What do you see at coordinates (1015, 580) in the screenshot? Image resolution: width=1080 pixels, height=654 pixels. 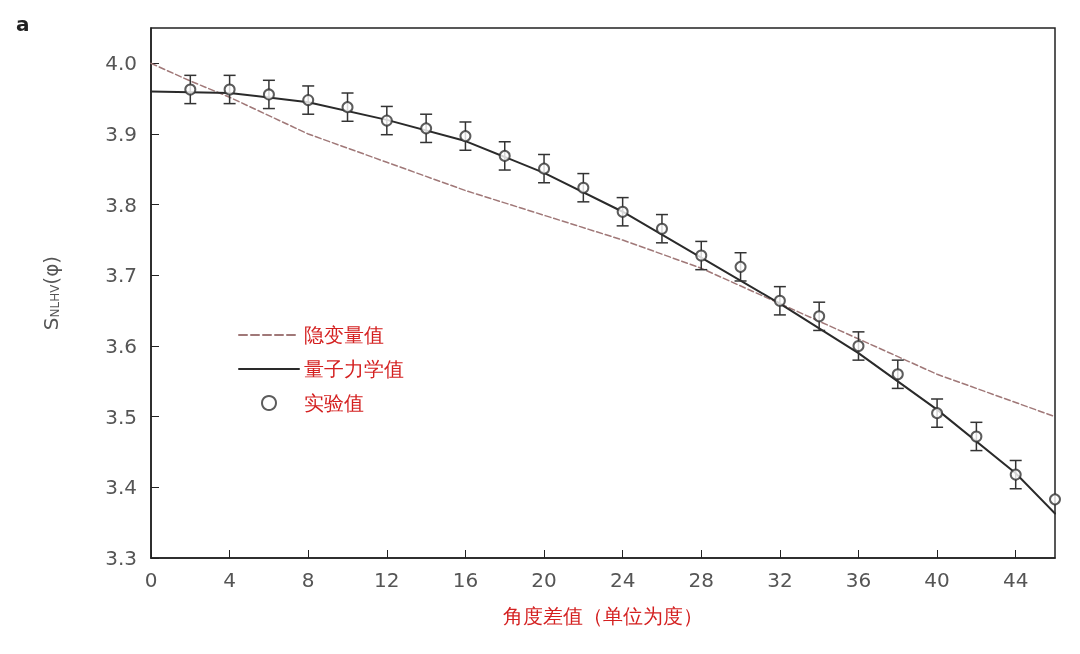 I see `x-tick-label: 44` at bounding box center [1015, 580].